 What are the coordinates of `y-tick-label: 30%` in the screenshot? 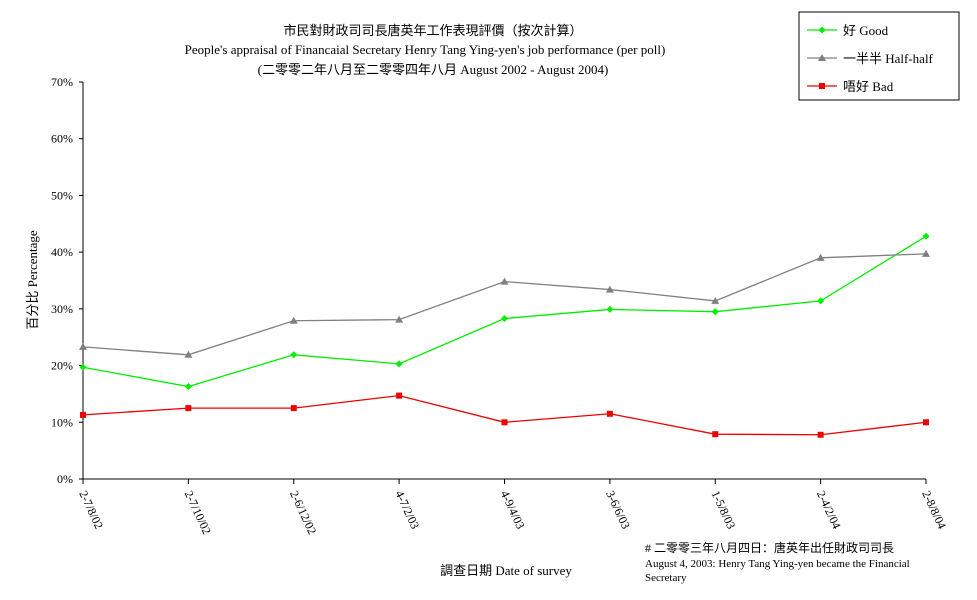 It's located at (62, 309).